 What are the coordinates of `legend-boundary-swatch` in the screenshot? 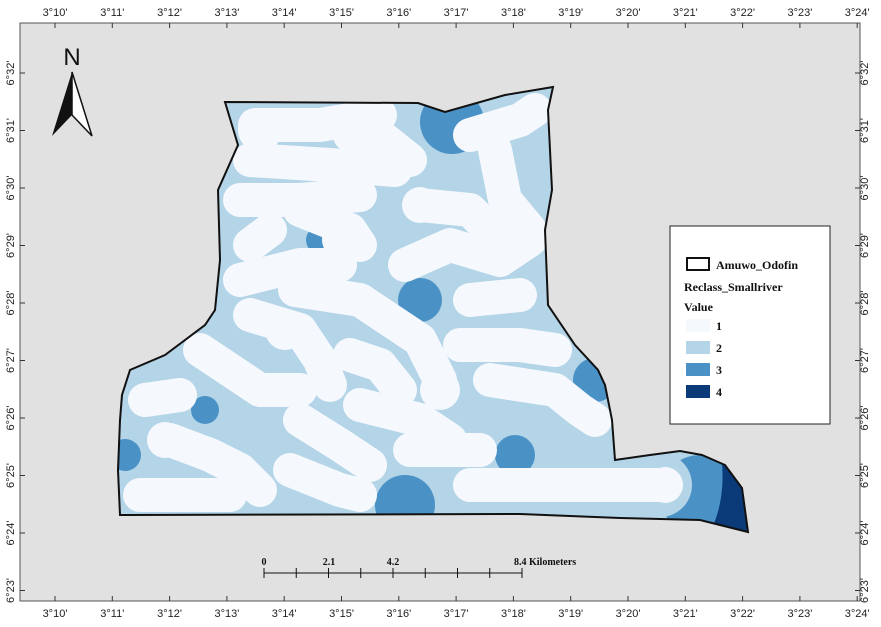 It's located at (698, 264).